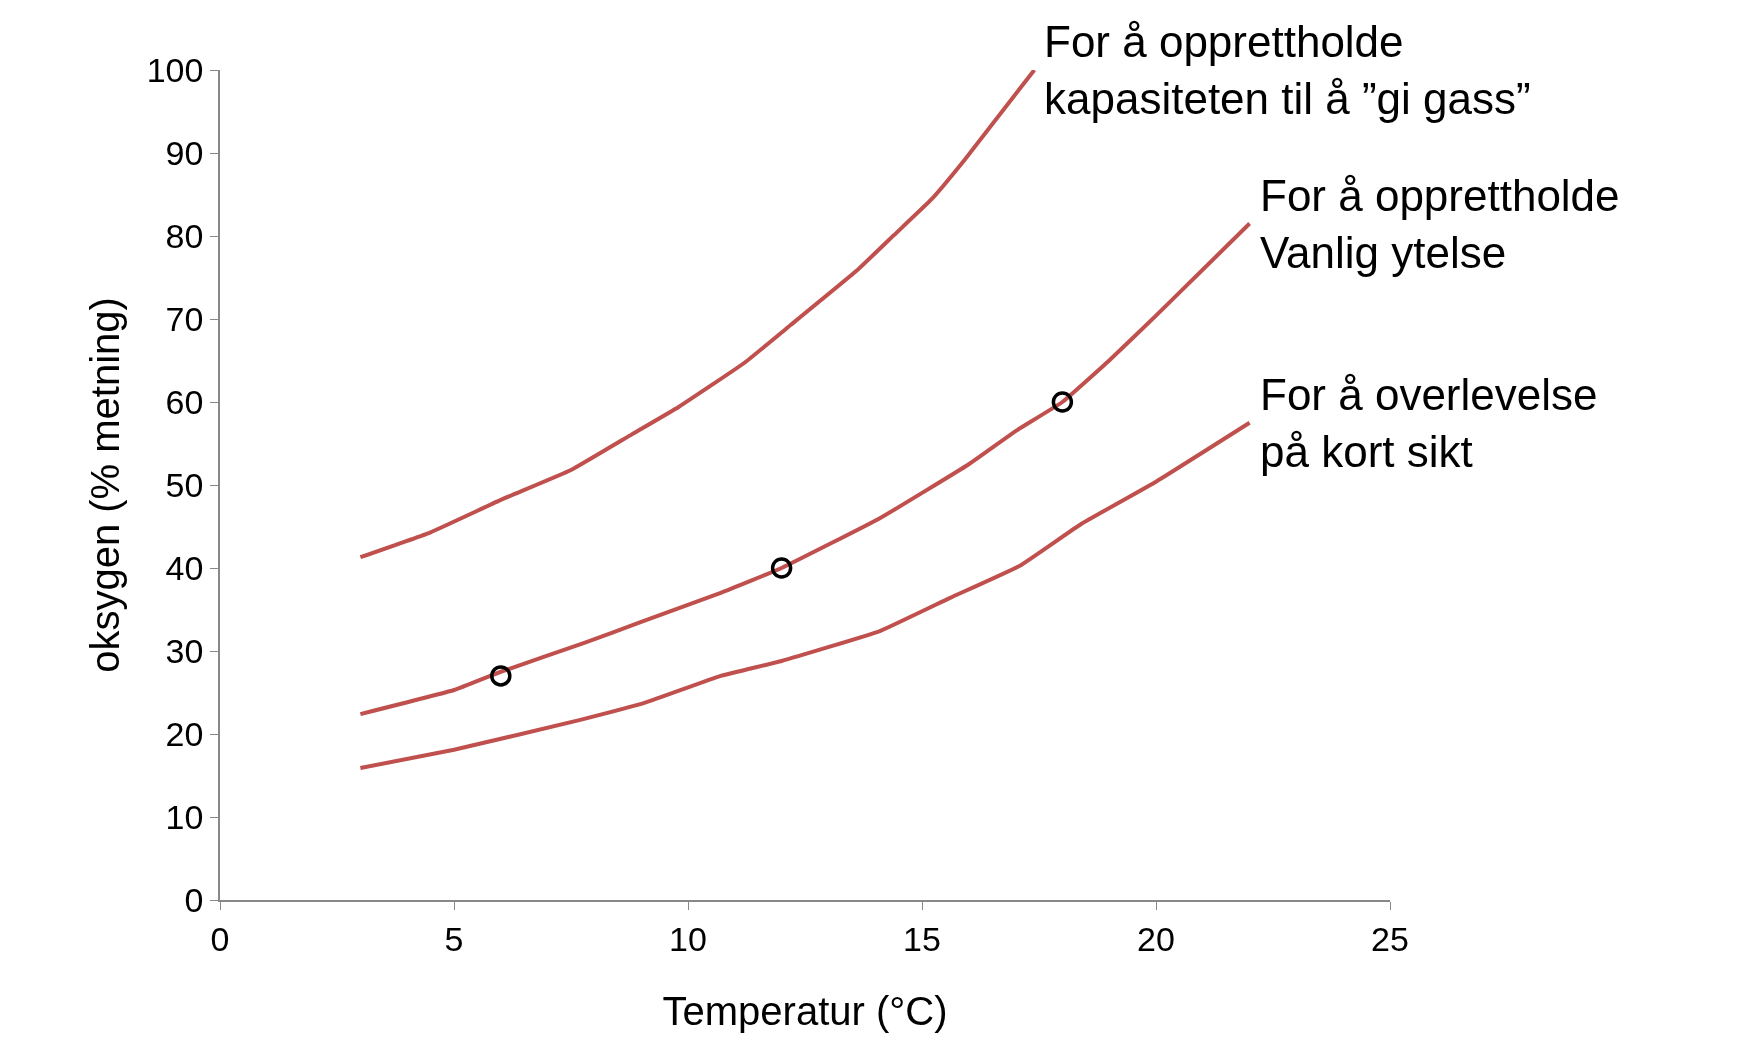 The width and height of the screenshot is (1760, 1040). What do you see at coordinates (184, 401) in the screenshot?
I see `y-tick-label: 60` at bounding box center [184, 401].